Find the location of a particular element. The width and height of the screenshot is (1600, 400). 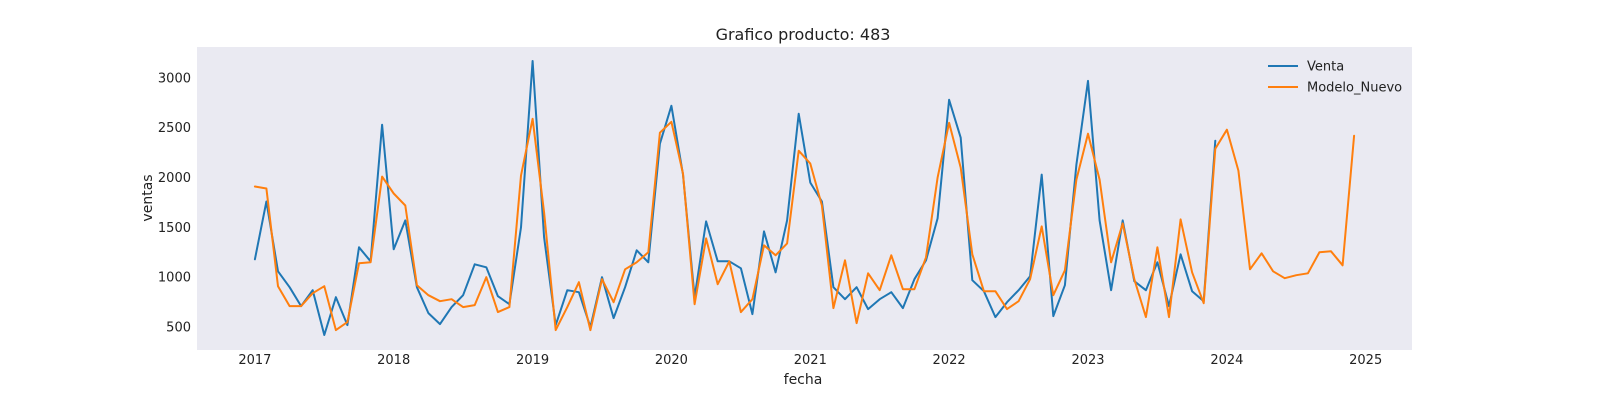

y-axis-ticks: 500 1000 1500 2000 2500 3000 is located at coordinates (174, 203).